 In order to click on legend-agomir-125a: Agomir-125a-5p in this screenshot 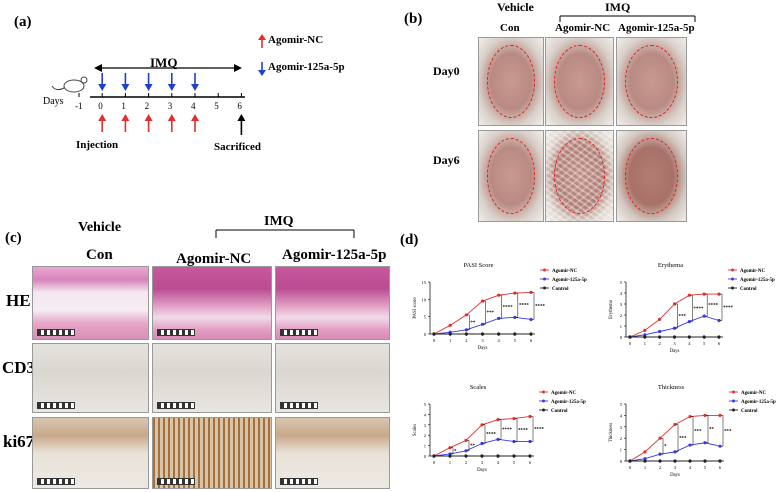, I will do `click(306, 67)`.